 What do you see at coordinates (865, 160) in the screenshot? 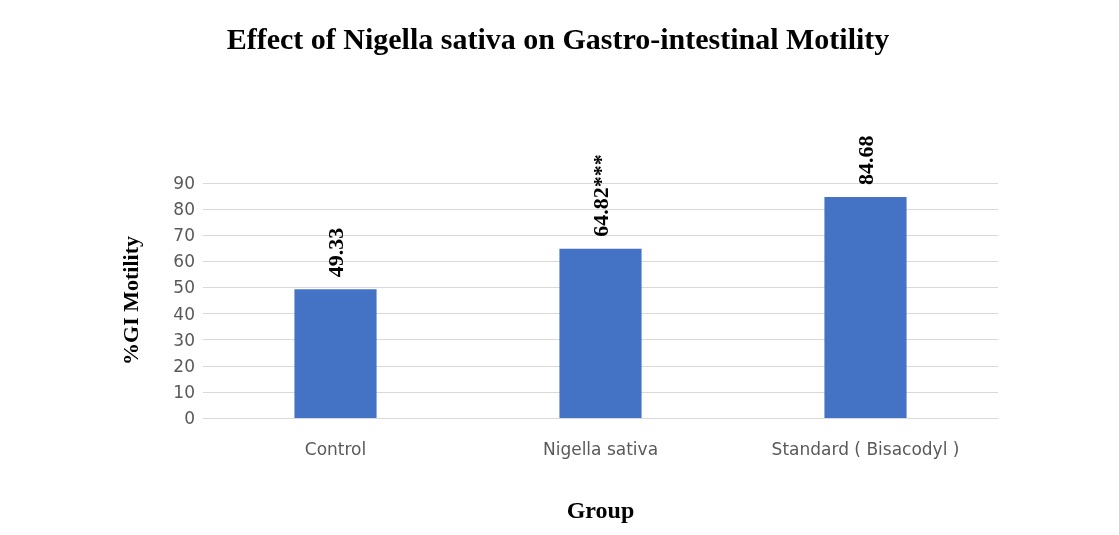
I see `data-label: 84.68` at bounding box center [865, 160].